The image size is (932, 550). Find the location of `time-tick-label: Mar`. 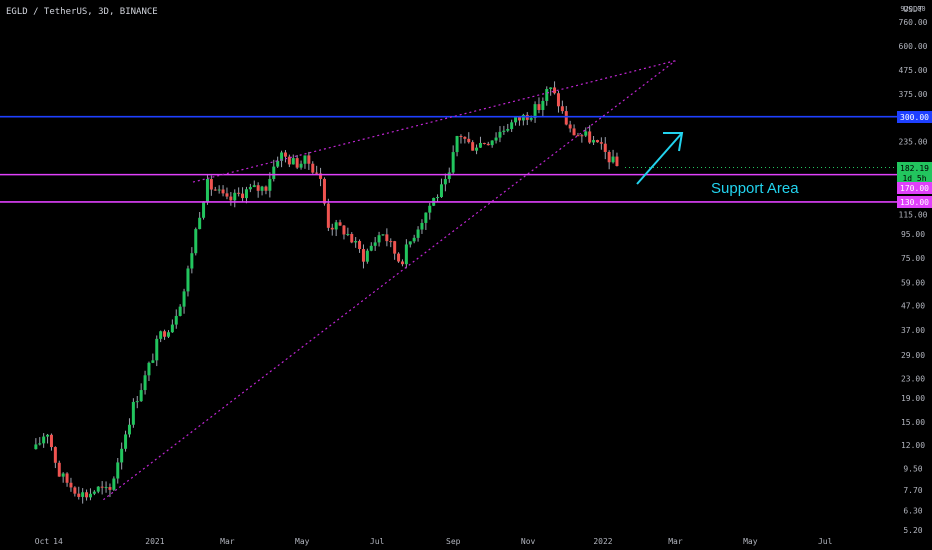

time-tick-label: Mar is located at coordinates (227, 541).